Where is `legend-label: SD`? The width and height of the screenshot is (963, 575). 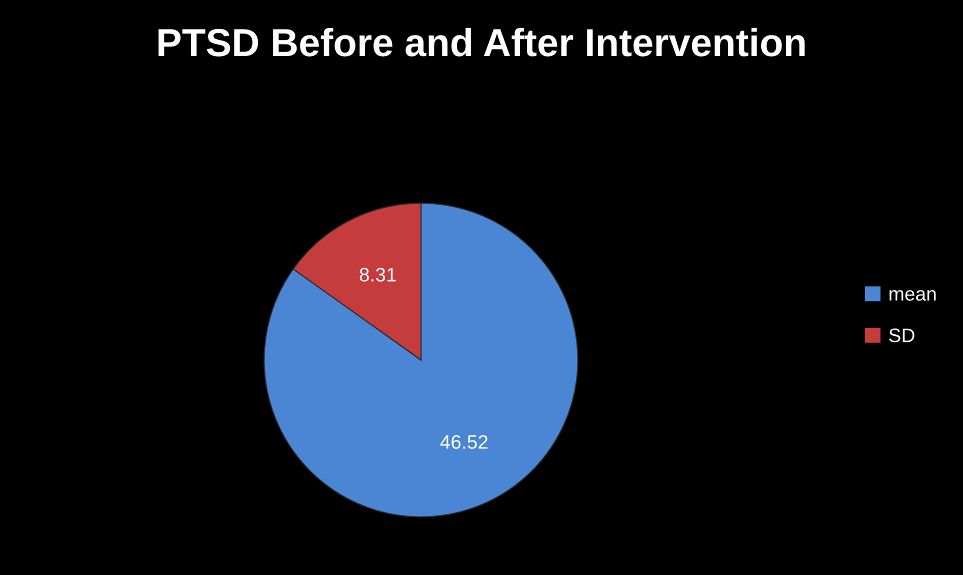 legend-label: SD is located at coordinates (901, 335).